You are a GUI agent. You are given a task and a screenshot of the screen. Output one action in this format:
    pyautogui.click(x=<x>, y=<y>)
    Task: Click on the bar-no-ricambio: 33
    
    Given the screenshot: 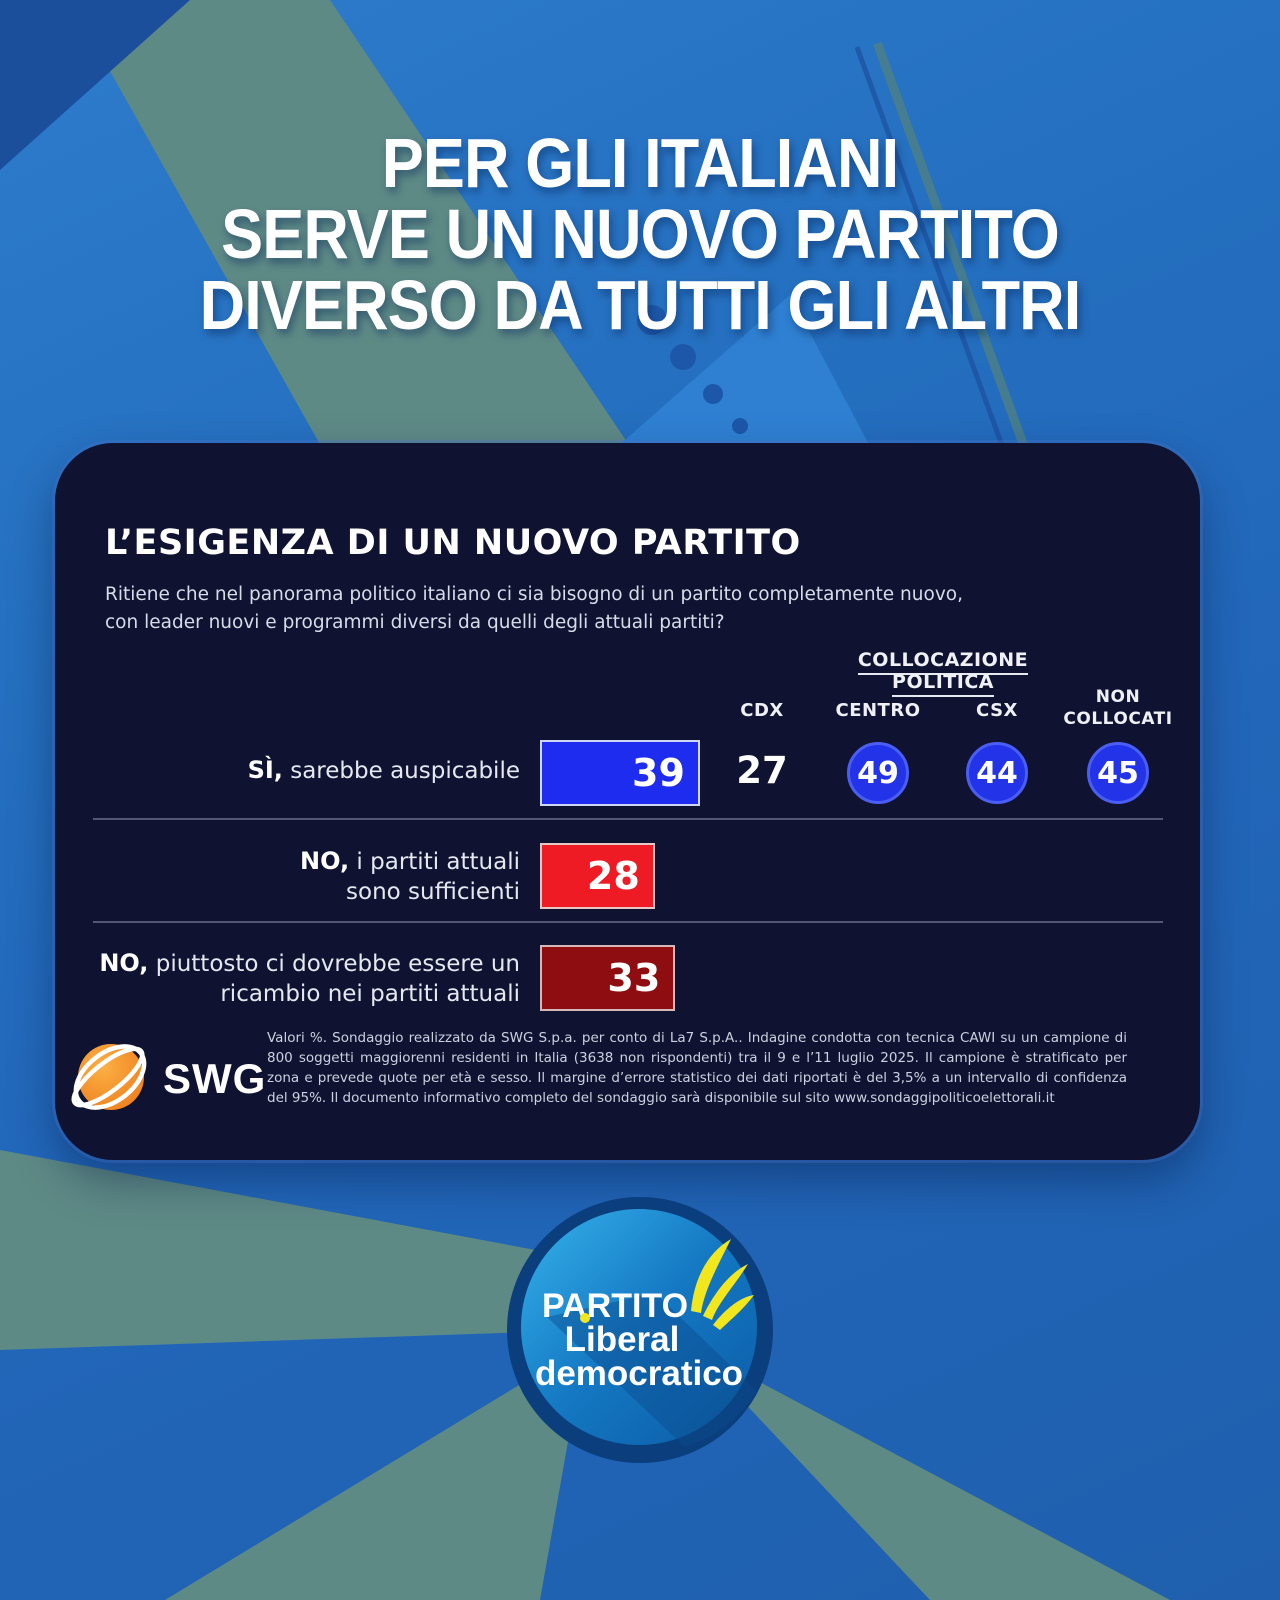 What is the action you would take?
    pyautogui.click(x=608, y=978)
    